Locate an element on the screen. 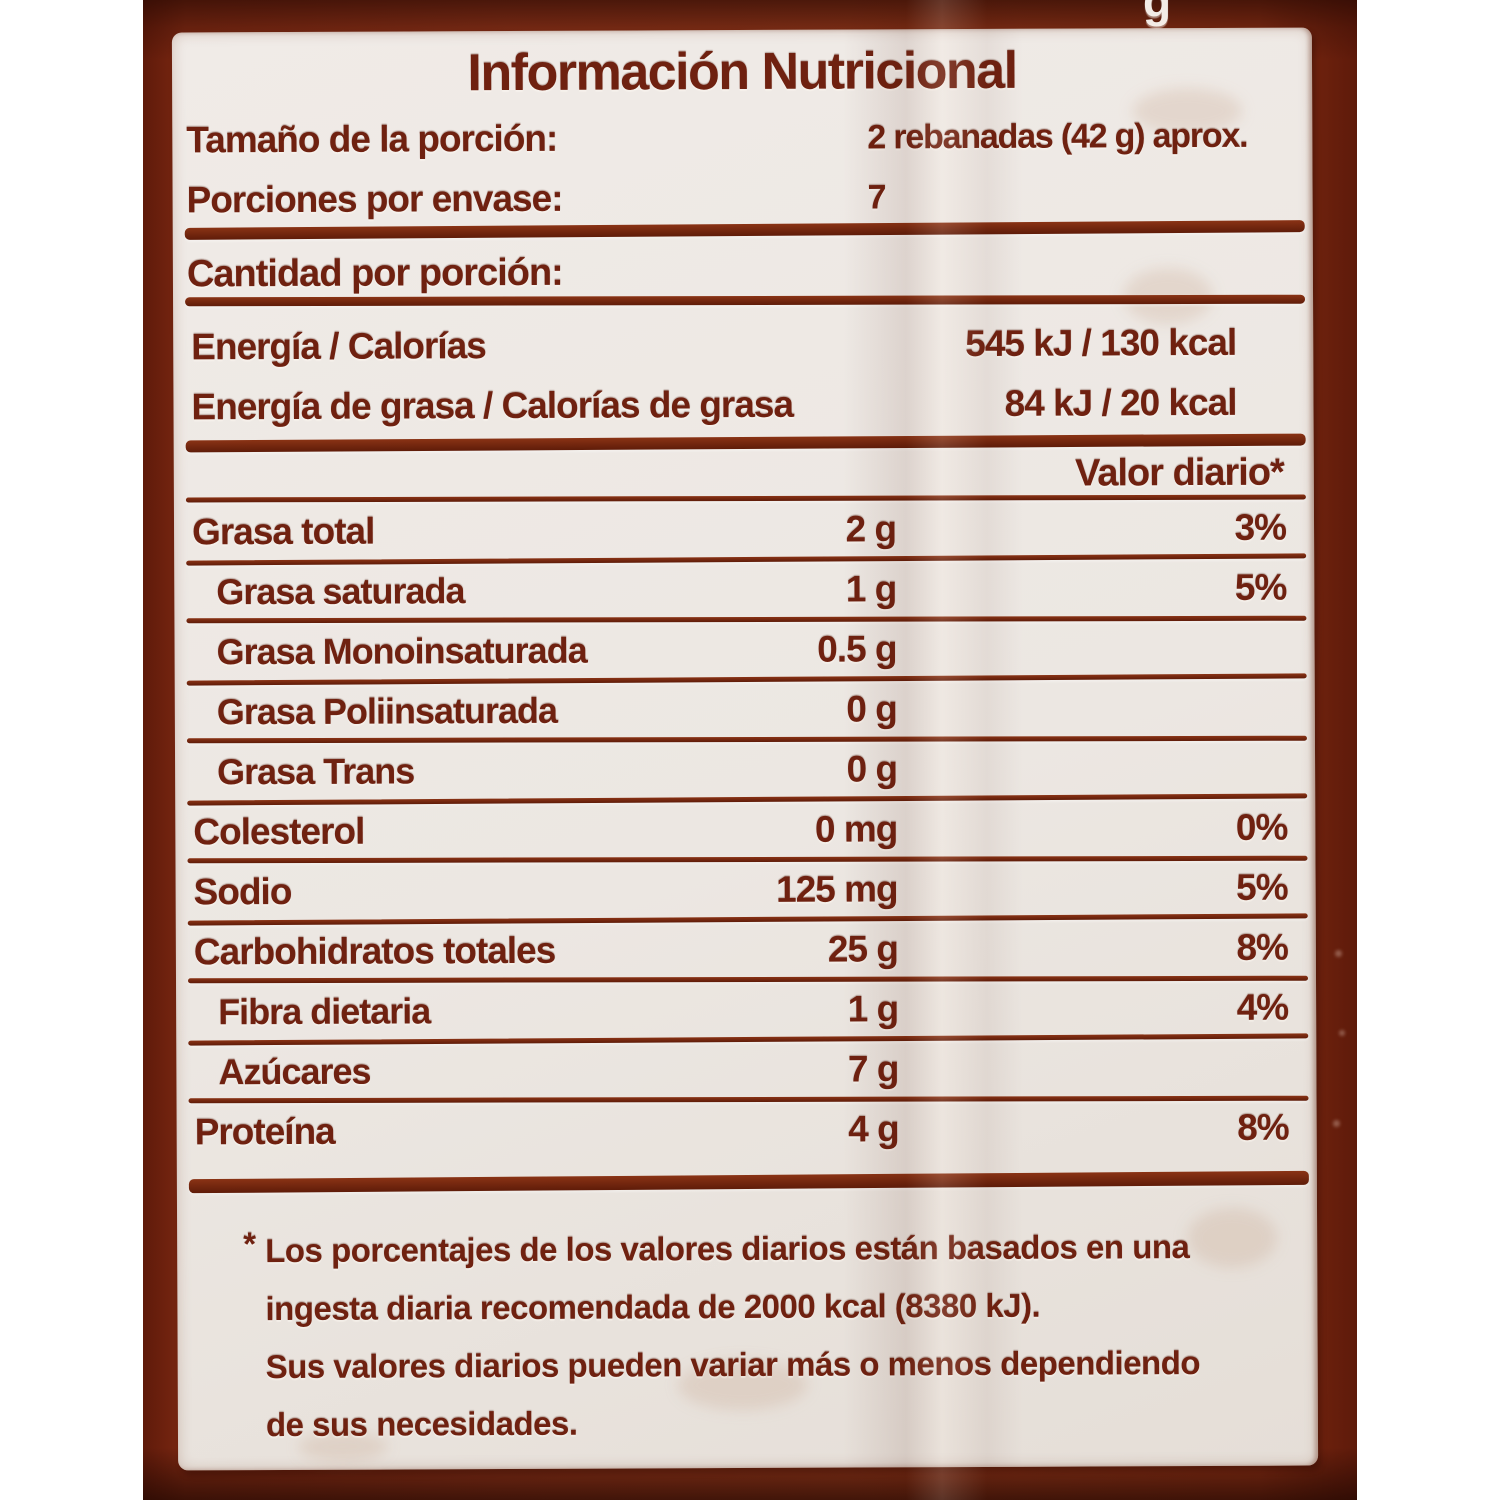  nutrient-name: Azúcares is located at coordinates (294, 1071).